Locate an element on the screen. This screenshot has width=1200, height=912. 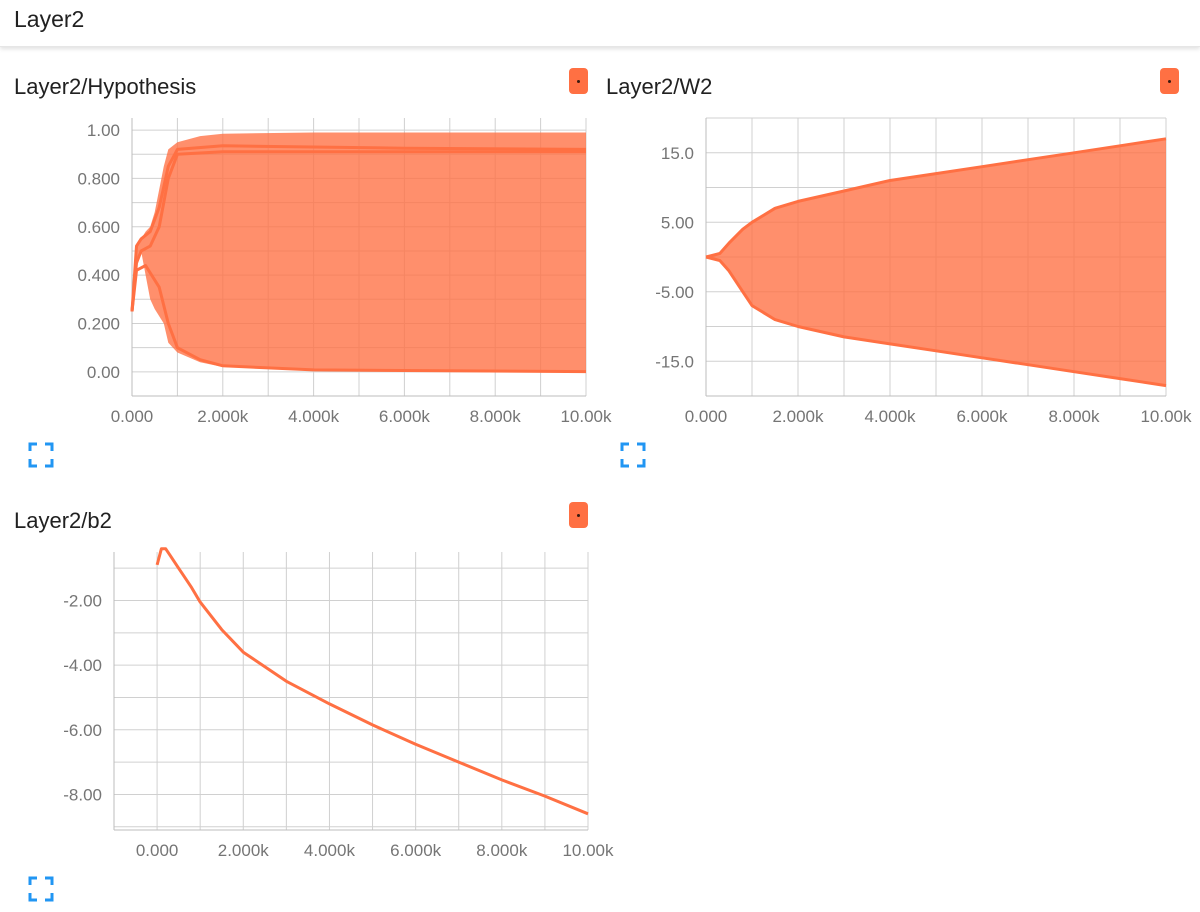
y-tick-label: -2.00 is located at coordinates (82, 600).